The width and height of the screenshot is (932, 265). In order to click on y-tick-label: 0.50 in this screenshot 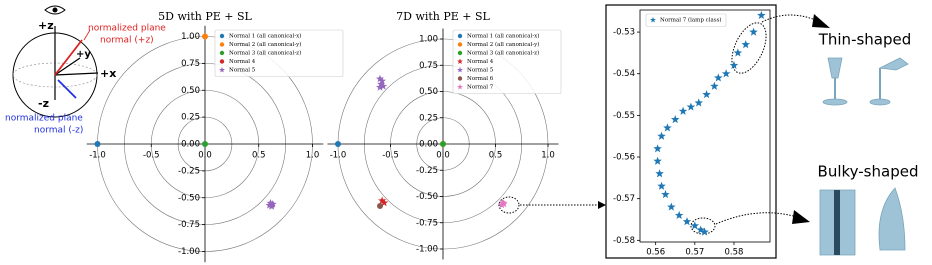, I will do `click(190, 91)`.